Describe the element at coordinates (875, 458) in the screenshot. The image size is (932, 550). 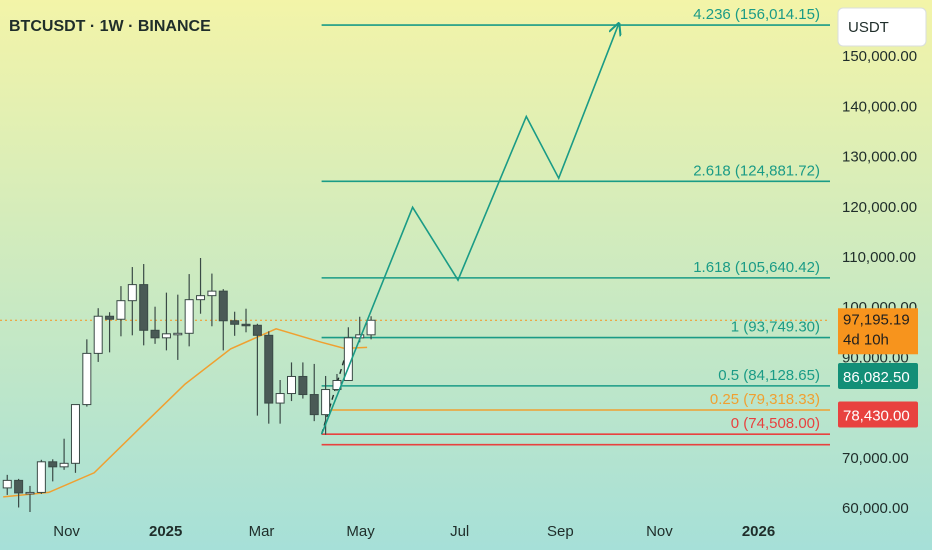
I see `y-tick-label: 70,000.00` at that location.